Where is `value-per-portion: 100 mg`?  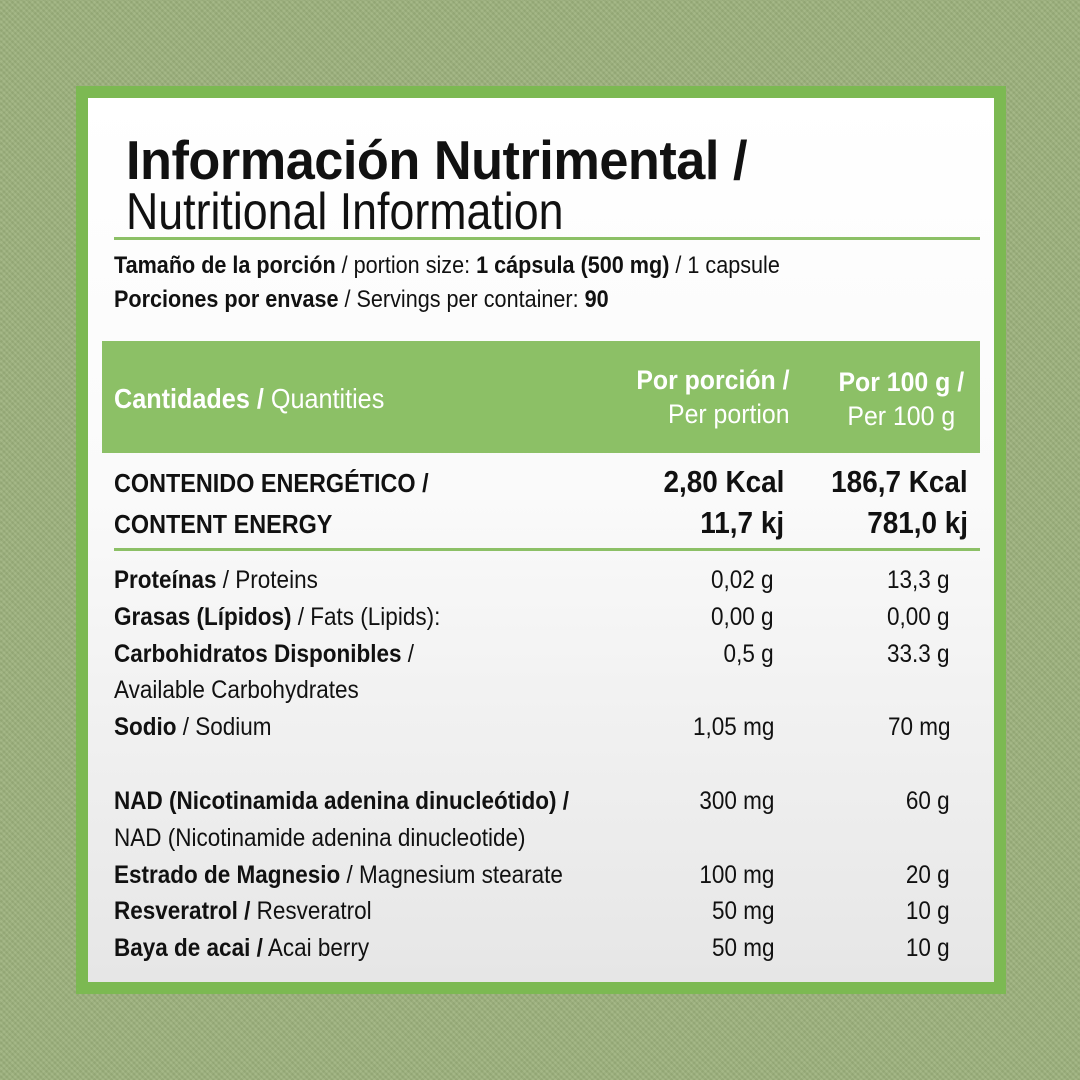
value-per-portion: 100 mg is located at coordinates (736, 875).